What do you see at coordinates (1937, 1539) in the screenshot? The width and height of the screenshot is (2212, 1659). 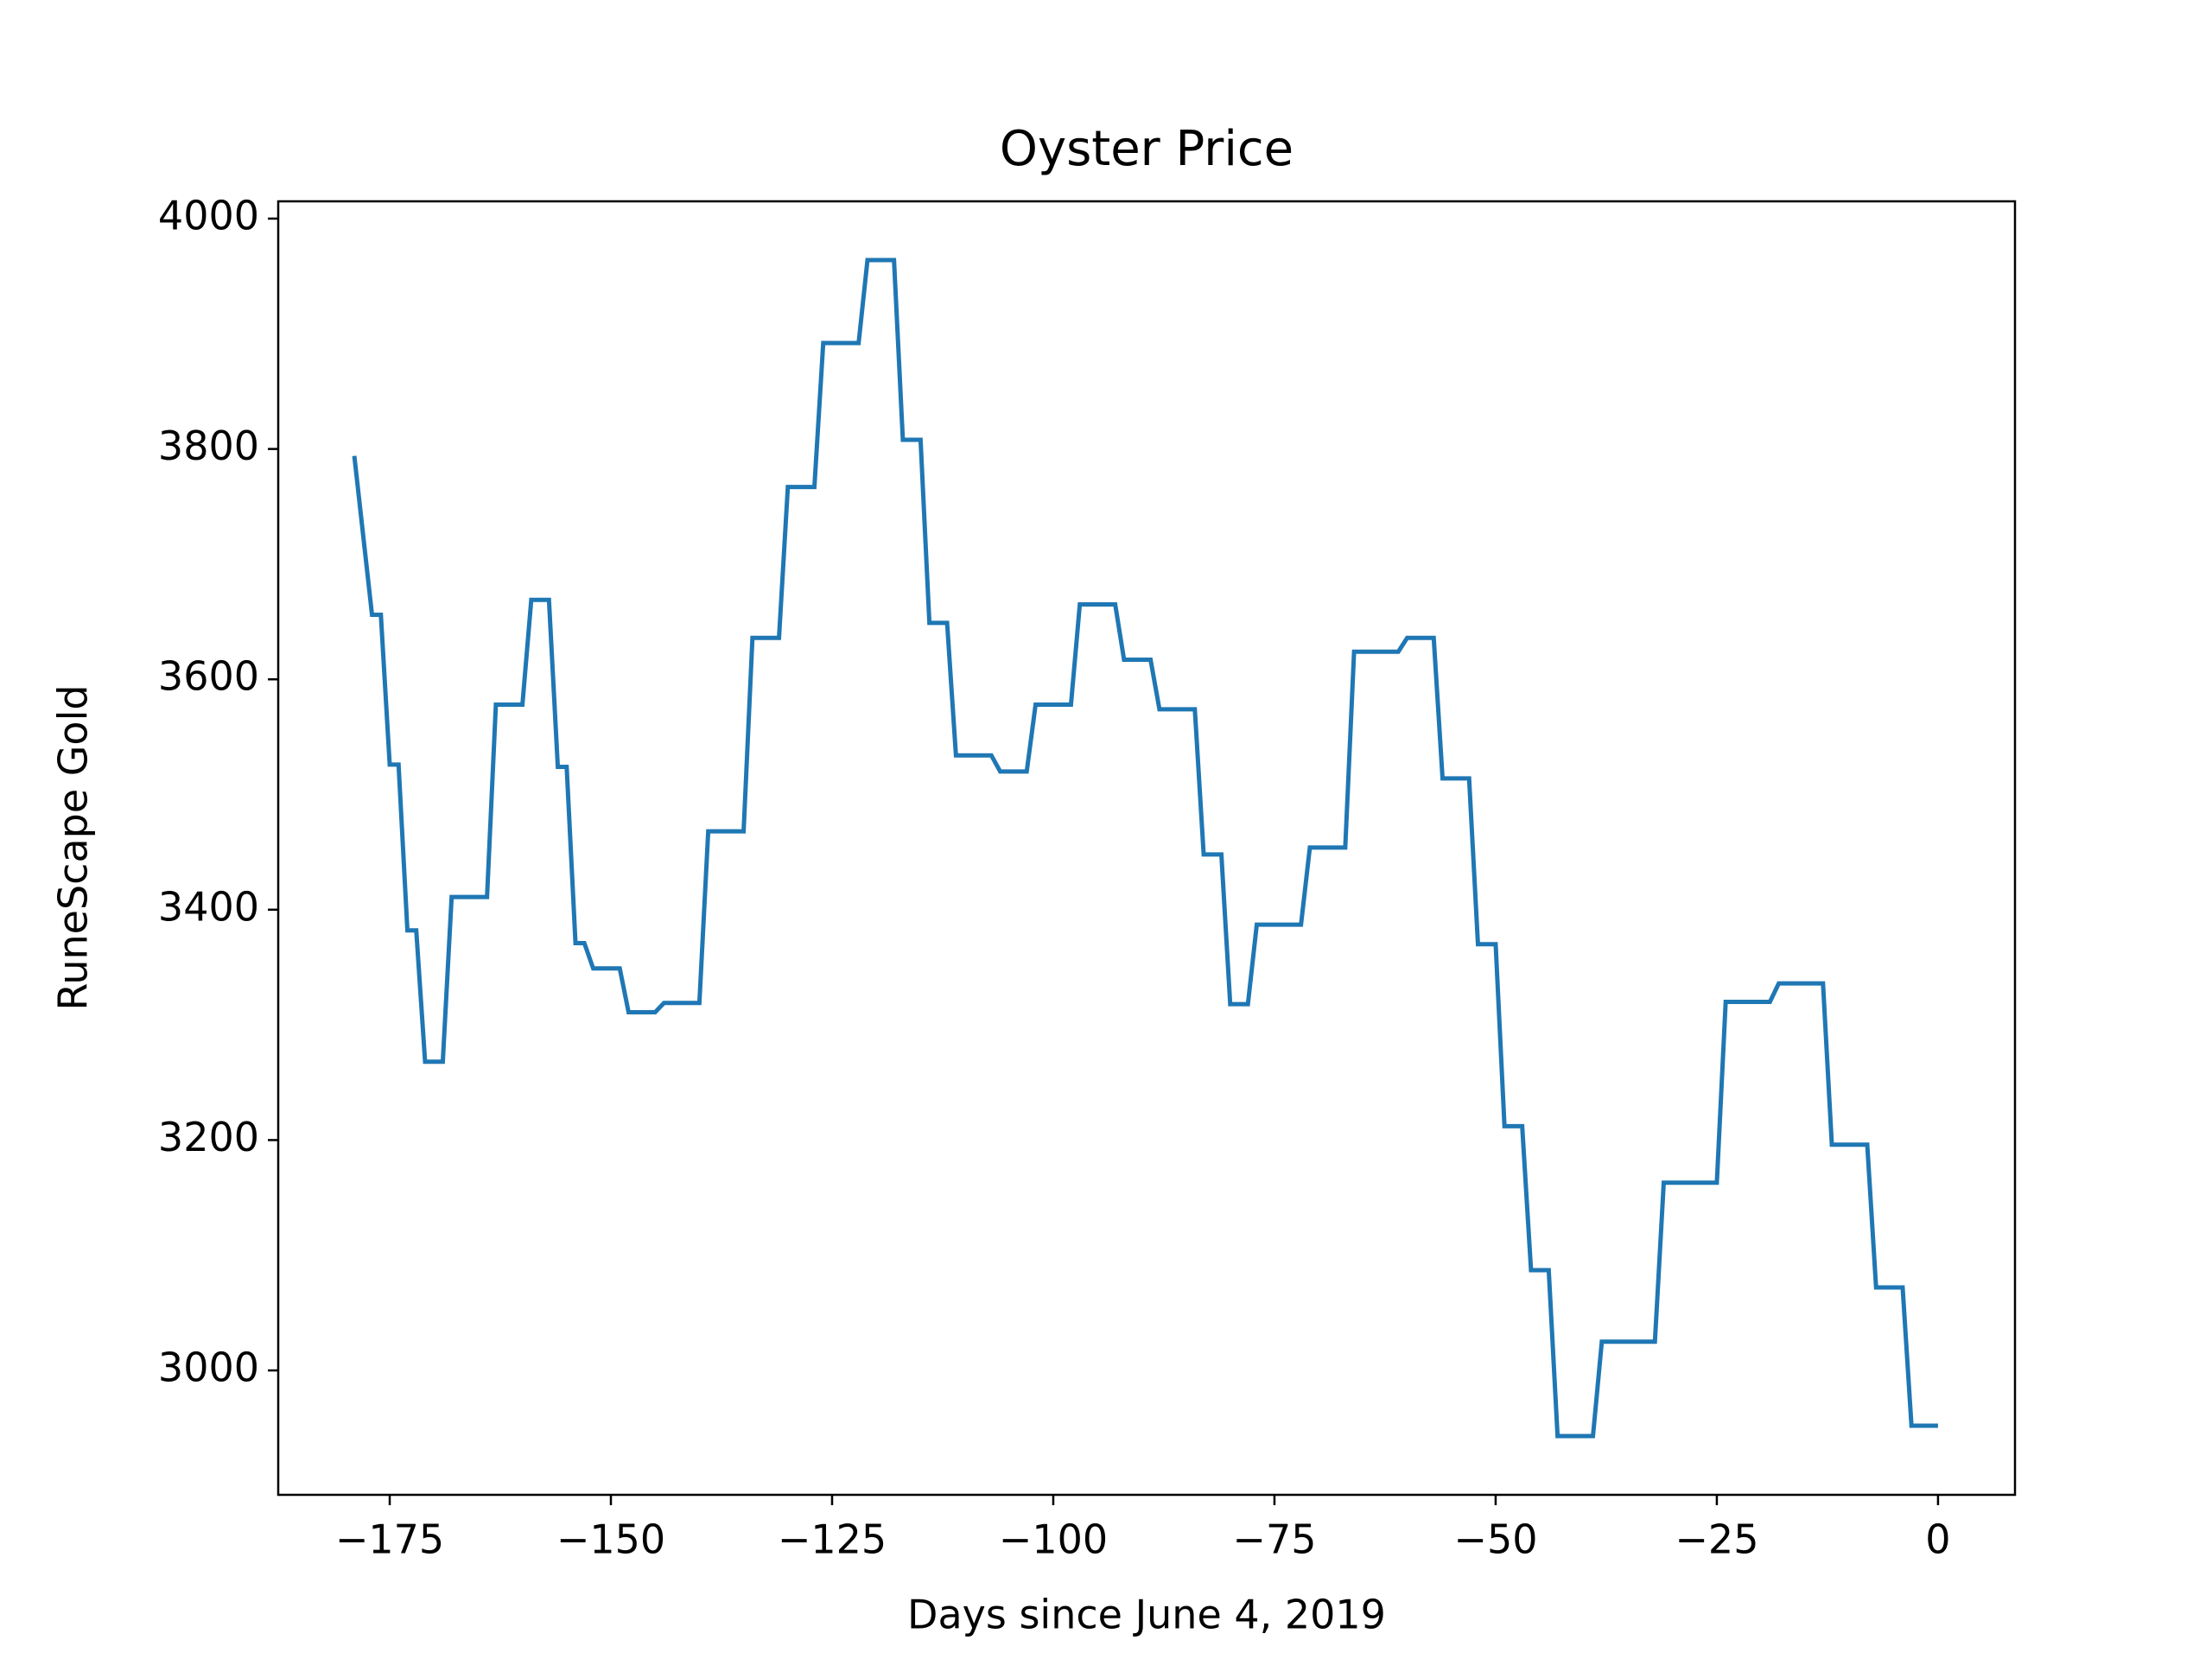 I see `x-tick-label: 0` at bounding box center [1937, 1539].